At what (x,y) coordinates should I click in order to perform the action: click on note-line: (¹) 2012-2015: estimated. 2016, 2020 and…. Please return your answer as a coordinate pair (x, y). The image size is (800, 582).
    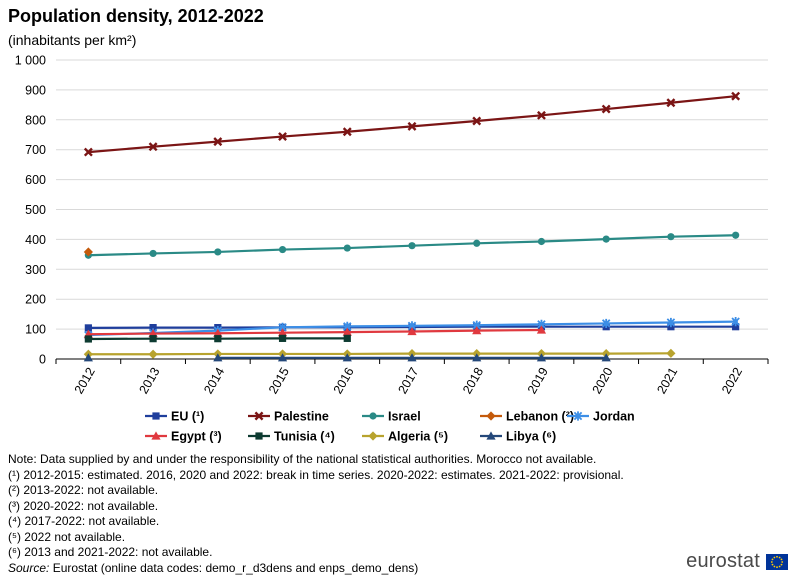
    Looking at the image, I should click on (316, 474).